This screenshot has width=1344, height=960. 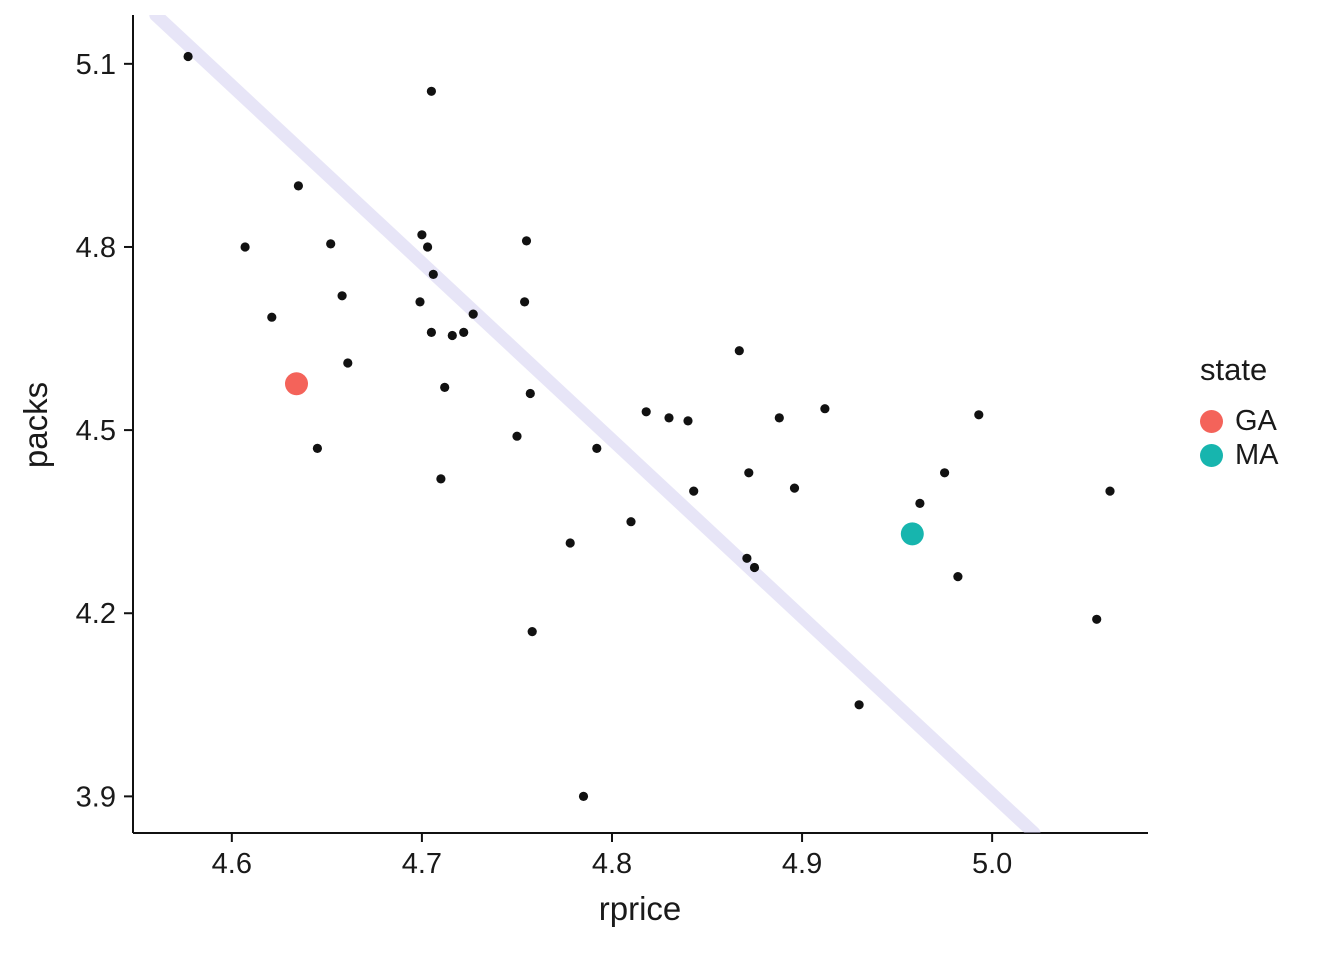 I want to click on y-tick-label: 5.1, so click(x=96, y=65).